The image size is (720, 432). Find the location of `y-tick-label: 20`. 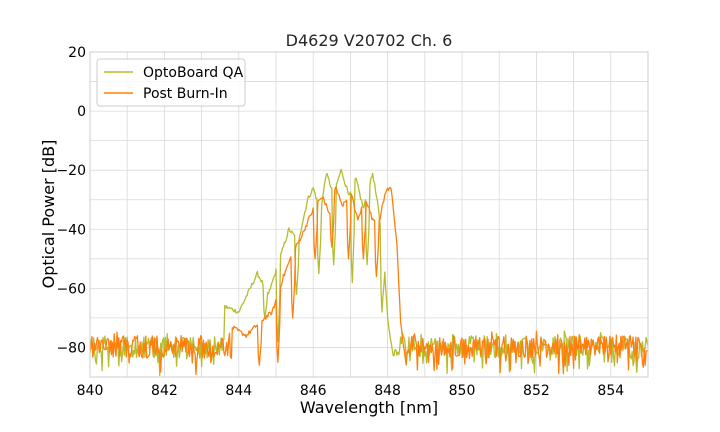

y-tick-label: 20 is located at coordinates (77, 53).